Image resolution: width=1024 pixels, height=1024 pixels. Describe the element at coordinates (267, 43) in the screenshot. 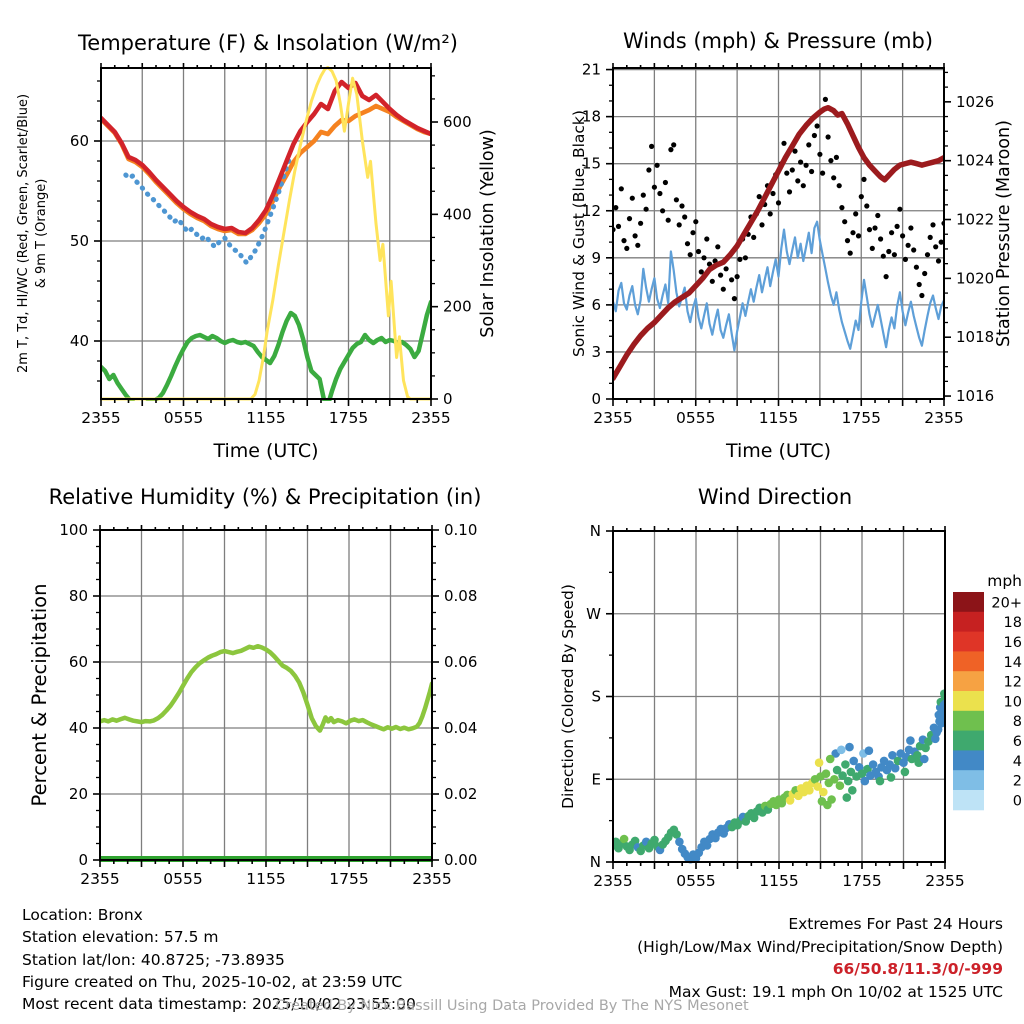

I see `chart-title: Temperature (F) & Insolation (W/m²)` at that location.